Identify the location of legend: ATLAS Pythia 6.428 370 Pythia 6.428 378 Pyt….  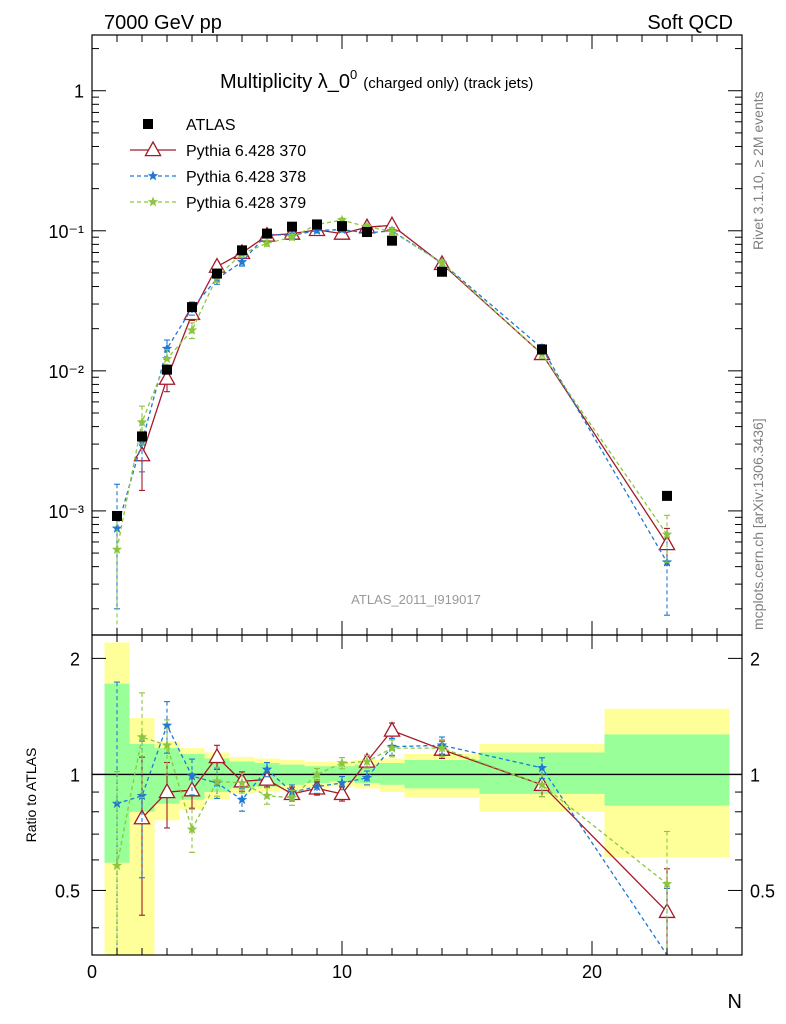
(218, 164).